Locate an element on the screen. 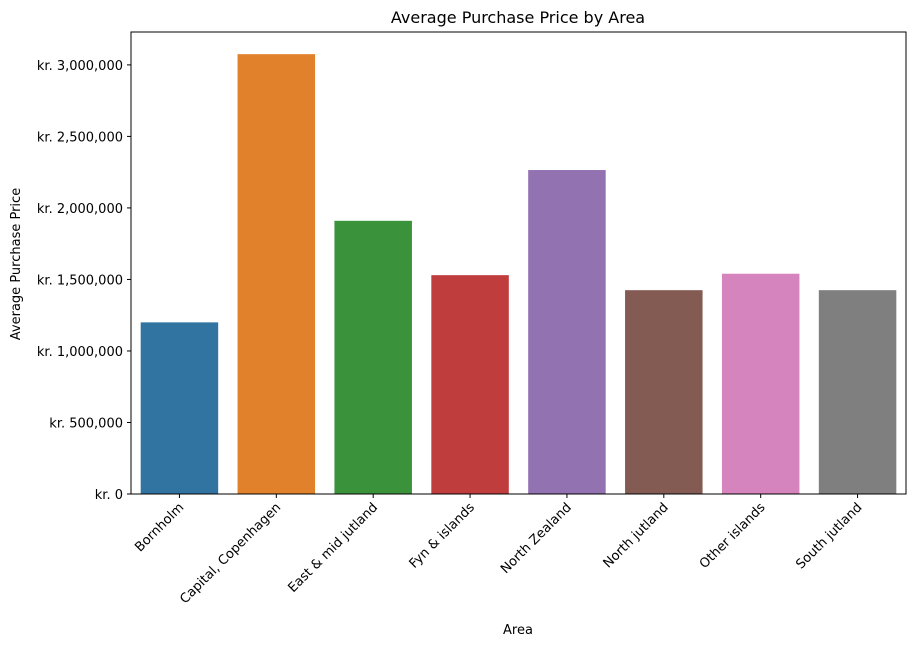 The width and height of the screenshot is (915, 646). x-tick-label-8: South jutland is located at coordinates (829, 536).